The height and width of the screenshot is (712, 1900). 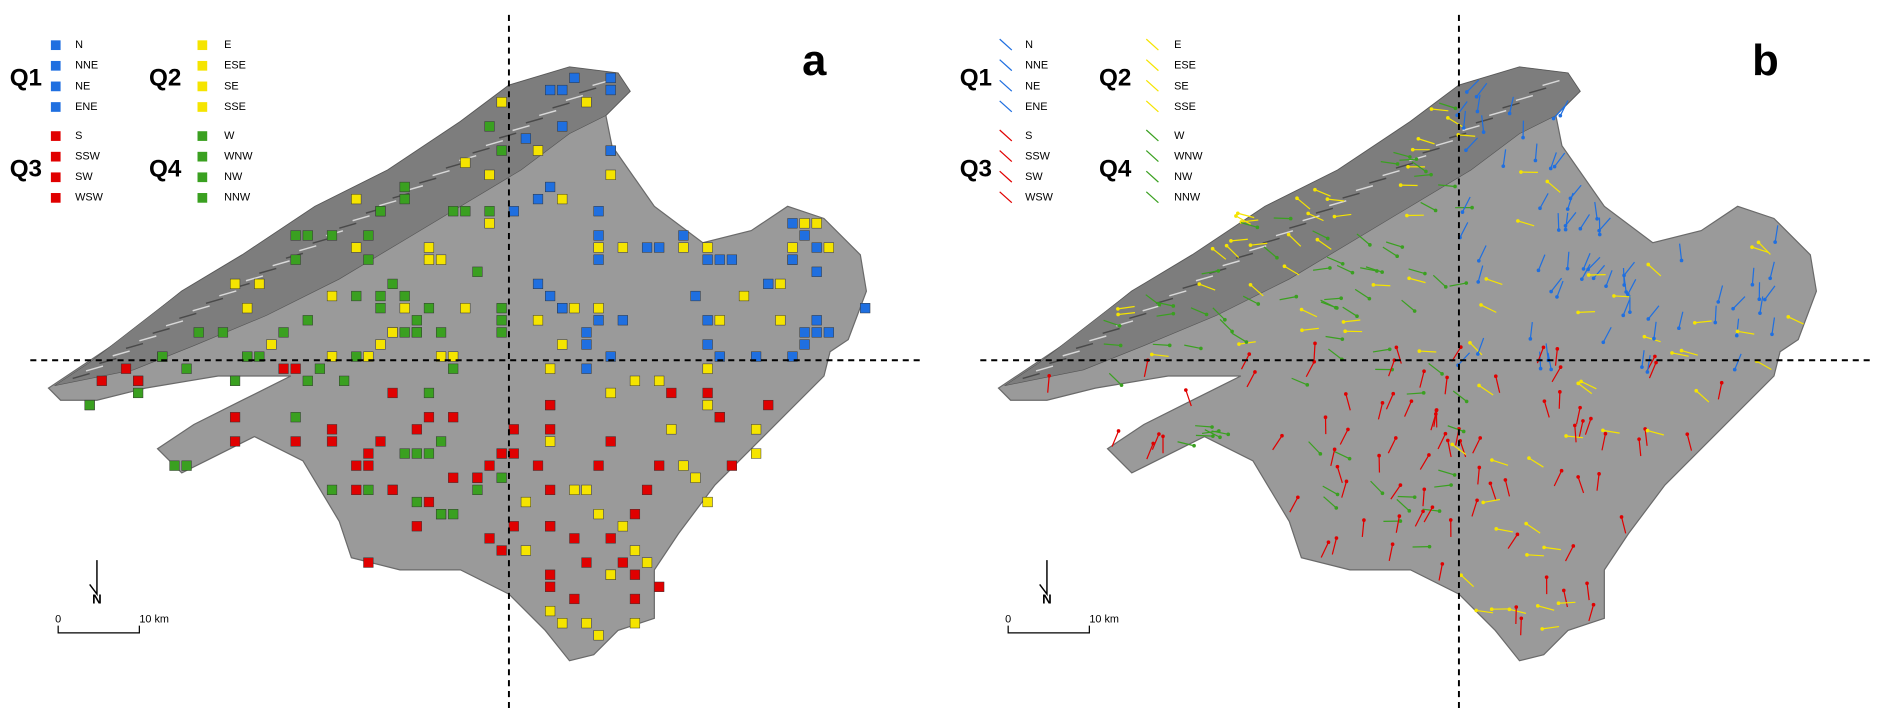 What do you see at coordinates (1185, 66) in the screenshot?
I see `legend-item-label: ESE` at bounding box center [1185, 66].